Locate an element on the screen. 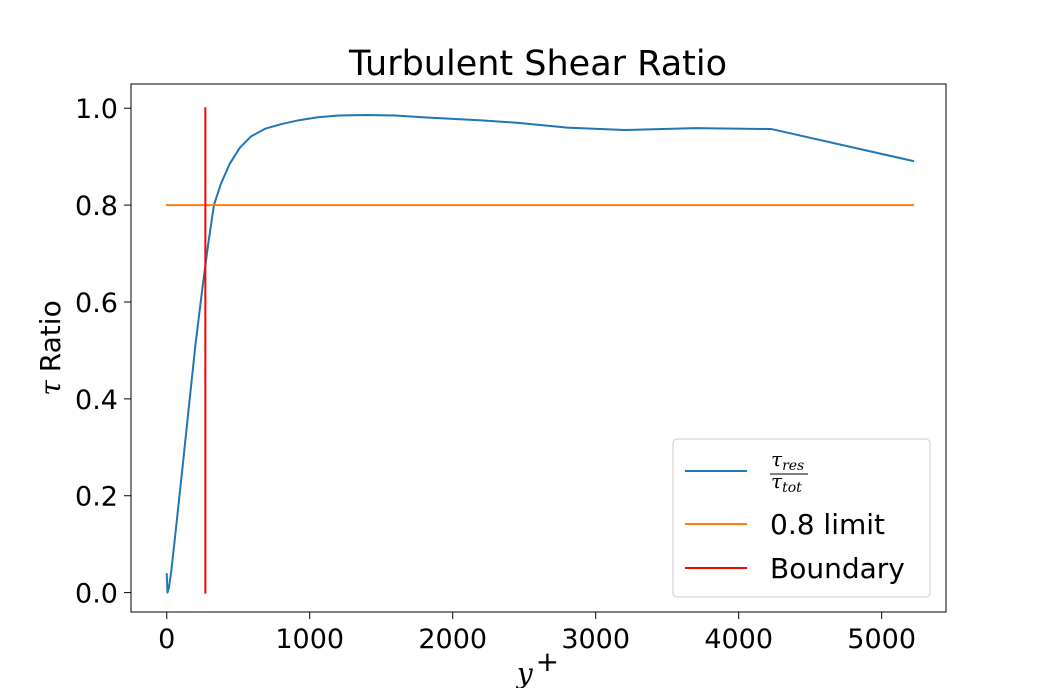 The height and width of the screenshot is (688, 1050). x-tick-label: 5000 is located at coordinates (881, 639).